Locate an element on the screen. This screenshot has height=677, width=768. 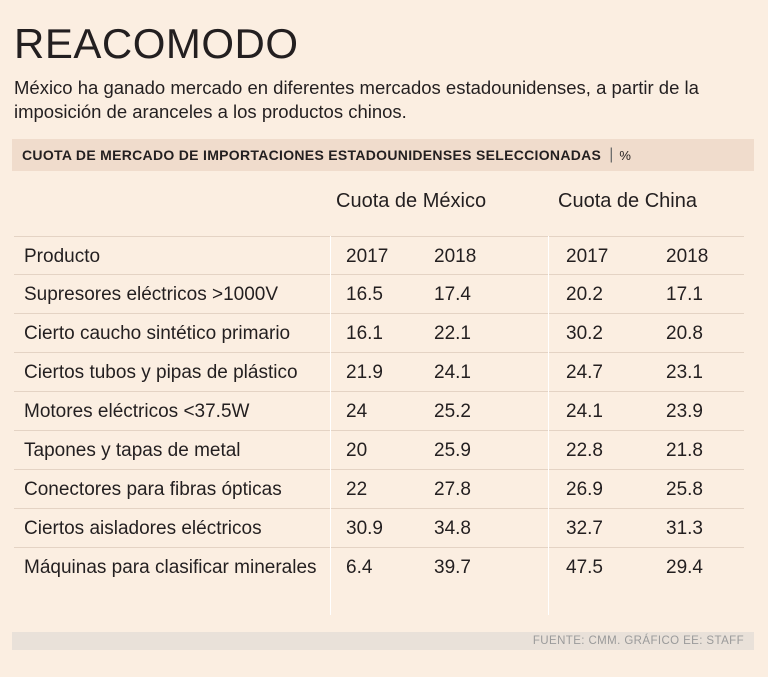
share-value: 21.8 is located at coordinates (684, 450).